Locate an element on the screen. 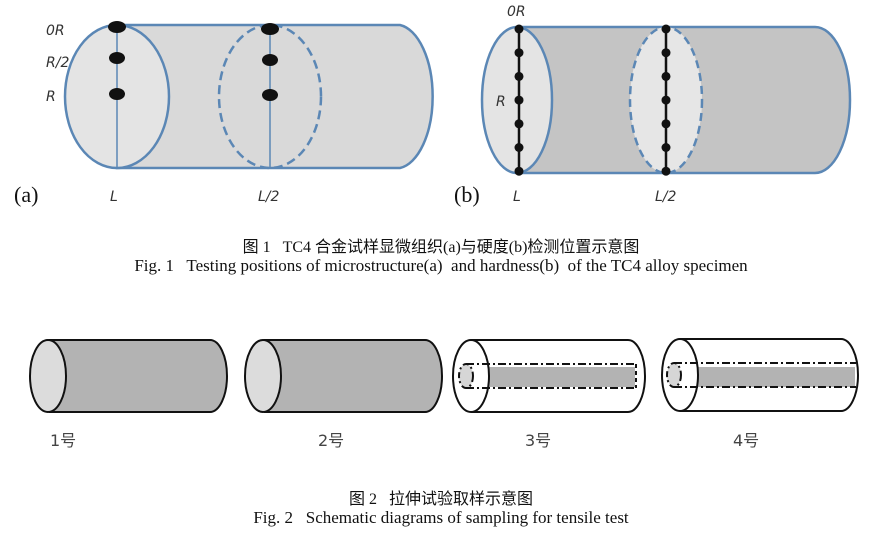 The image size is (882, 548). label-R-half: R/2 is located at coordinates (57, 63).